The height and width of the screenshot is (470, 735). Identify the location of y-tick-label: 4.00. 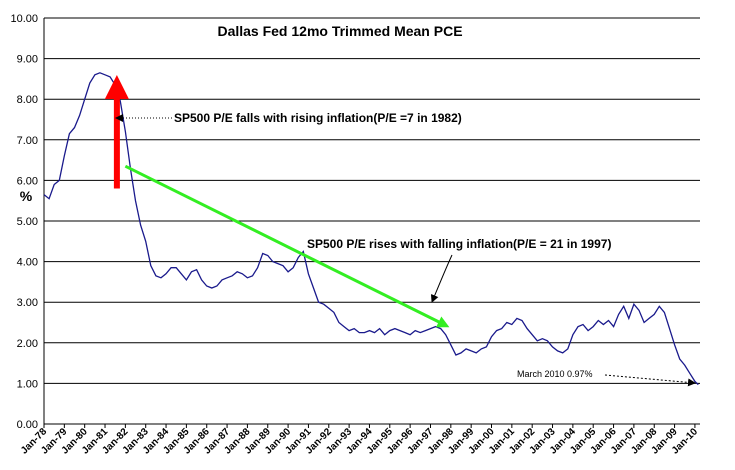
(27, 263).